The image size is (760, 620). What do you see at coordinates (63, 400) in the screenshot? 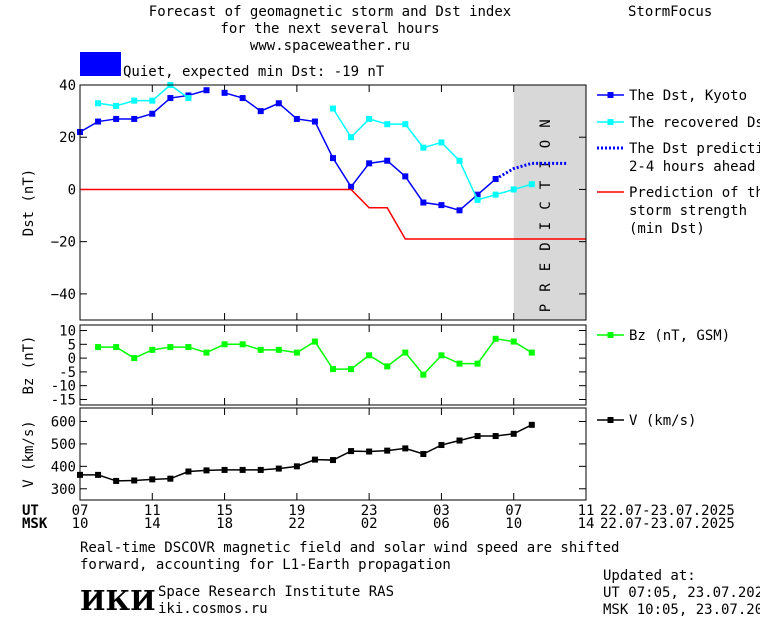
I see `y-tick-label: -15` at bounding box center [63, 400].